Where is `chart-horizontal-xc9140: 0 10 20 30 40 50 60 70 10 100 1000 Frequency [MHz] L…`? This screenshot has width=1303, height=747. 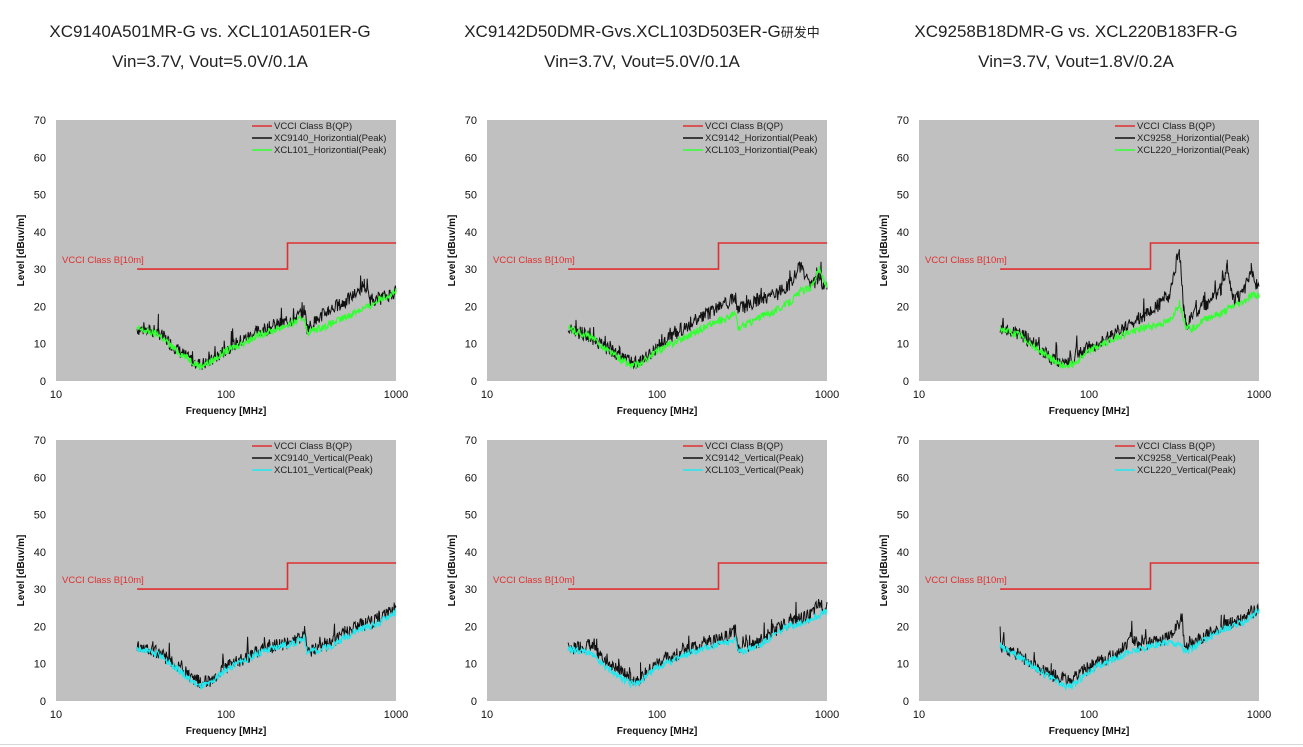 chart-horizontal-xc9140: 0 10 20 30 40 50 60 70 10 100 1000 Frequency [MHz] L… is located at coordinates (212, 266).